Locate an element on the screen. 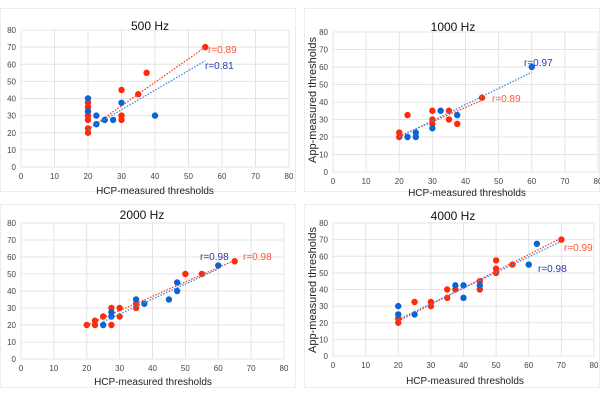 Image resolution: width=600 pixels, height=405 pixels. correlation-label-red: r=0.98 is located at coordinates (257, 257).